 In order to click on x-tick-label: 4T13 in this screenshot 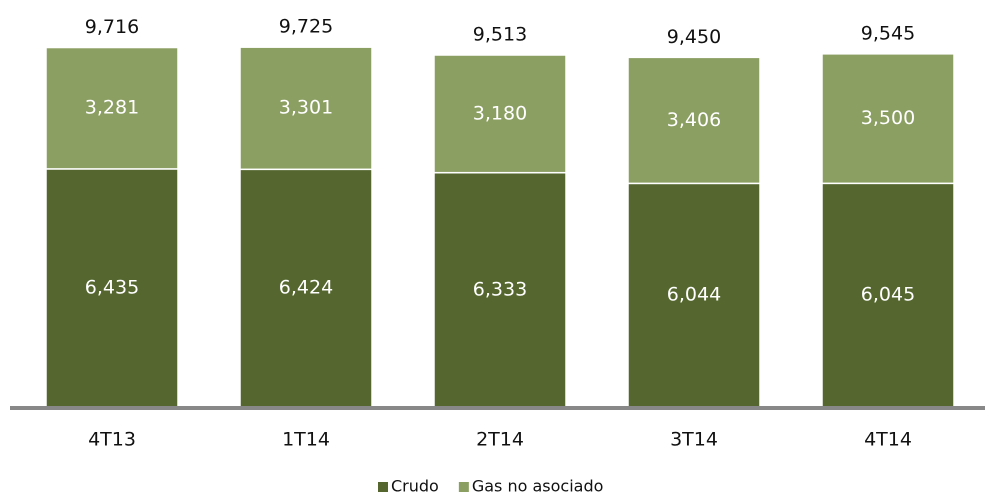, I will do `click(112, 440)`.